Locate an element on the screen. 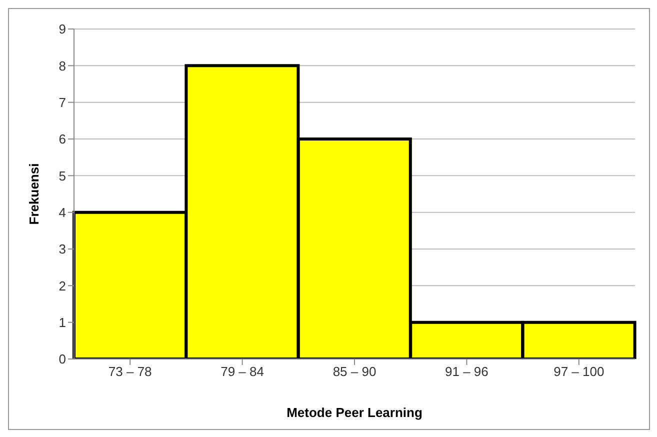 This screenshot has width=657, height=437. y-tick-label: 5 is located at coordinates (62, 176).